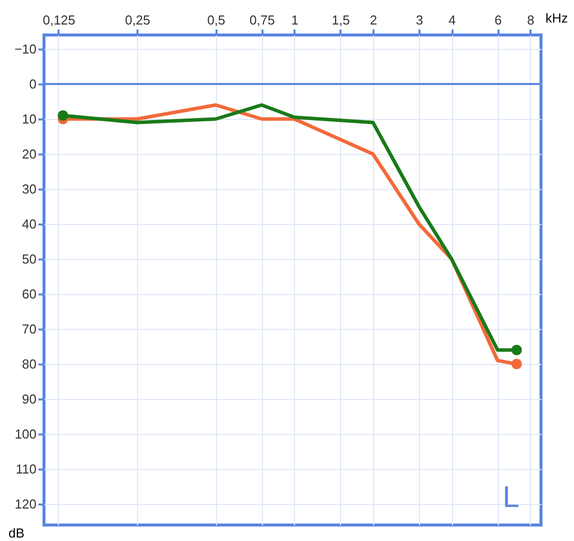 Image resolution: width=574 pixels, height=541 pixels. Describe the element at coordinates (498, 20) in the screenshot. I see `x-tick-label: 6` at that location.